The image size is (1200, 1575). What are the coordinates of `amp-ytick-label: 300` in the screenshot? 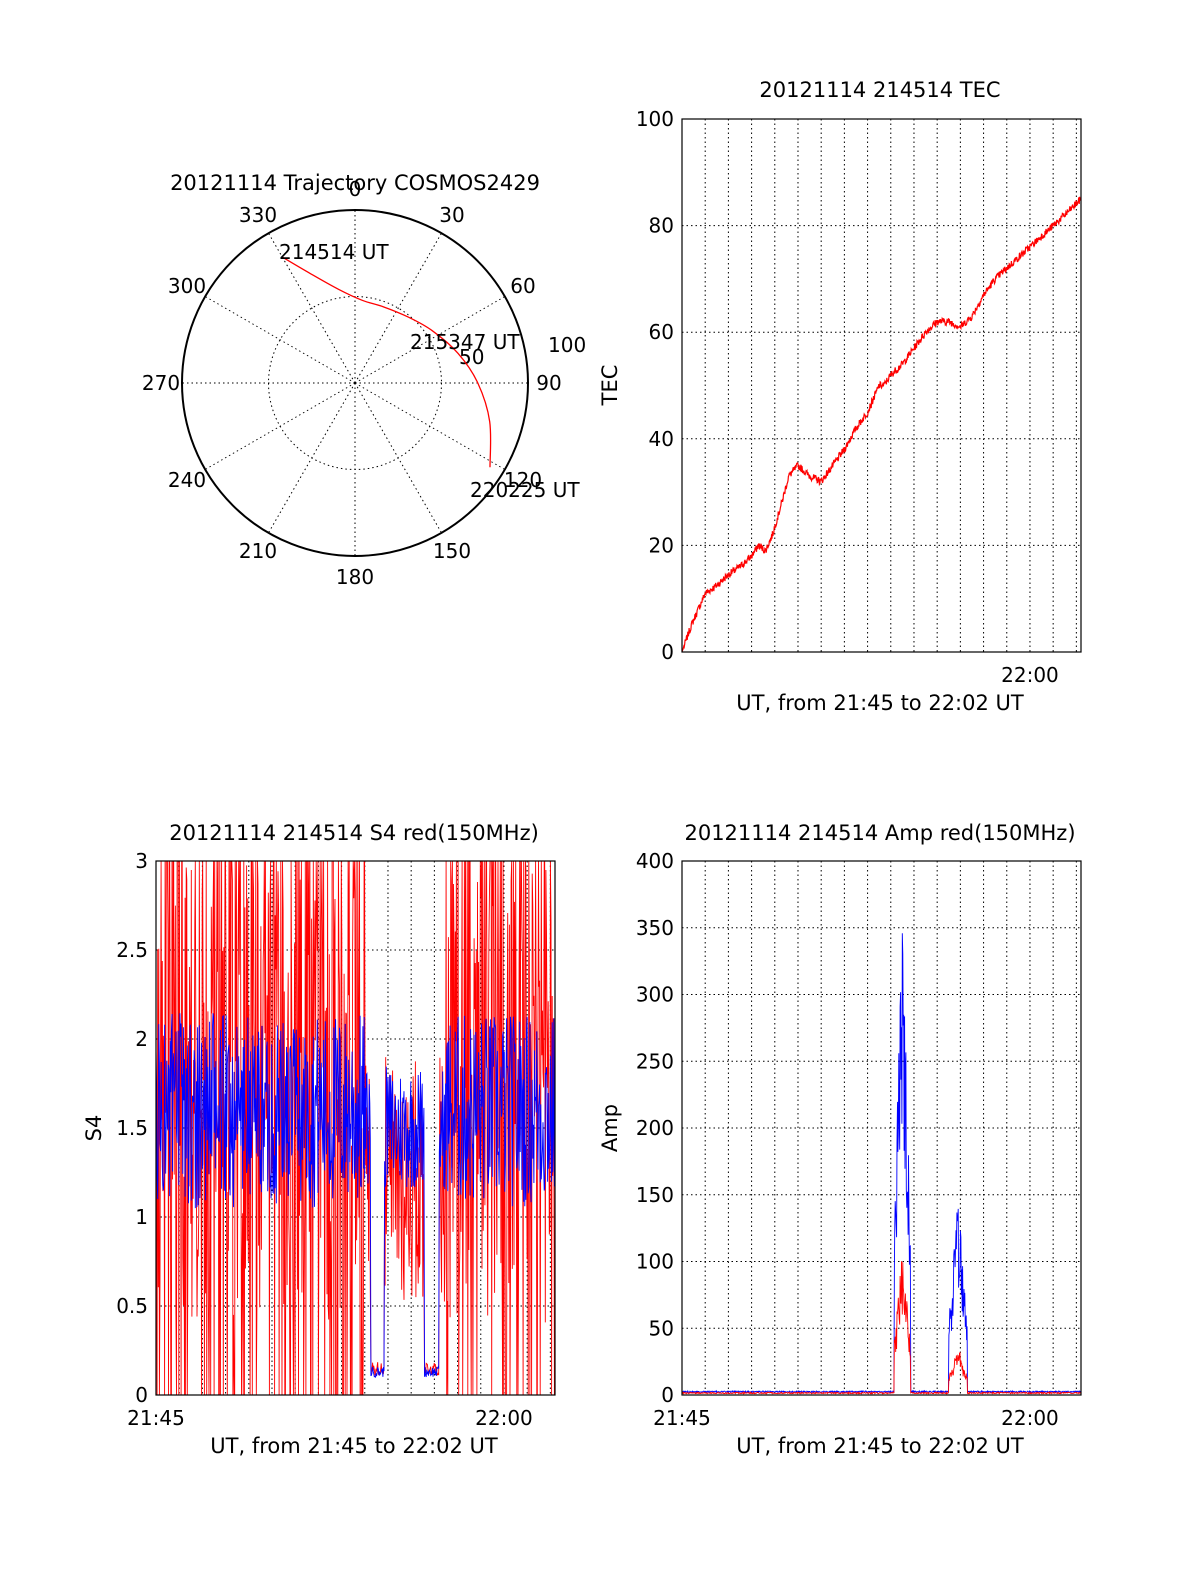 It's located at (655, 995).